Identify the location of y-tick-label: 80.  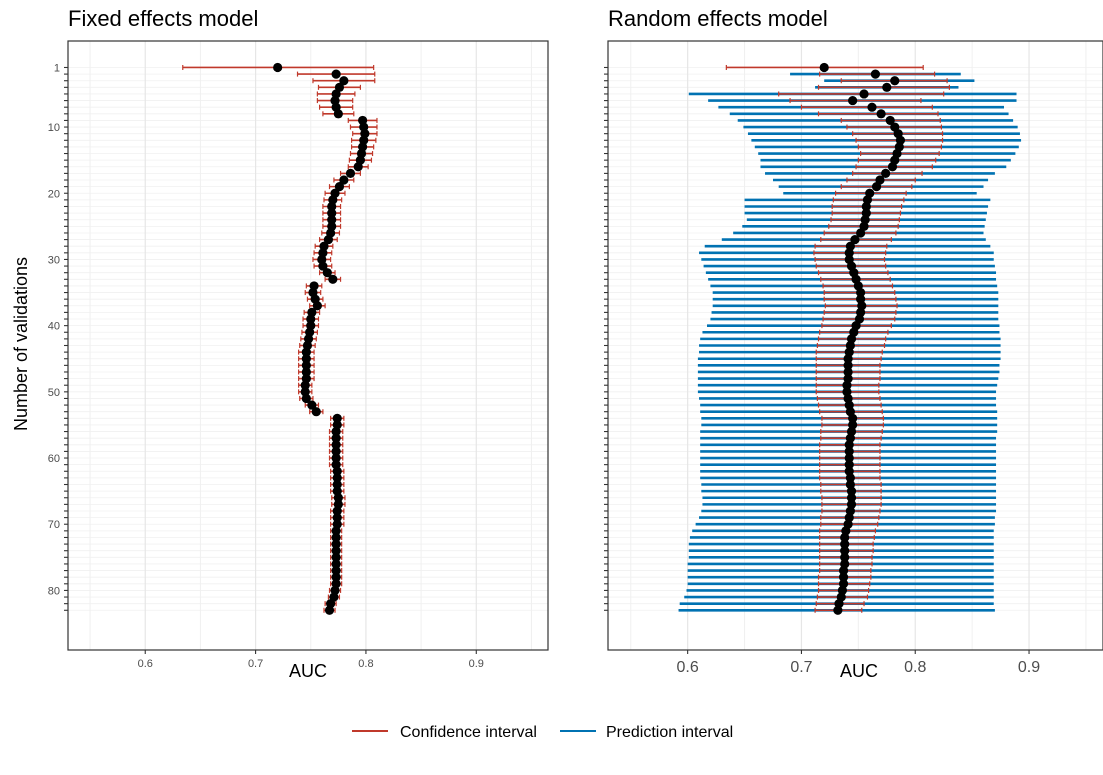
(54, 591).